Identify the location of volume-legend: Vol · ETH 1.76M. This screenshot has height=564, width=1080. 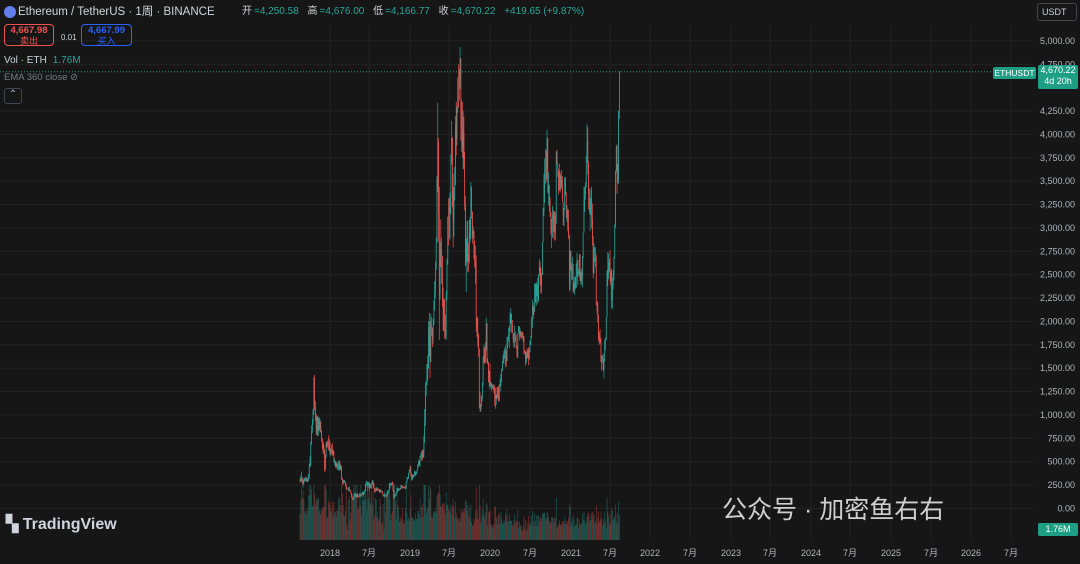
(42, 61).